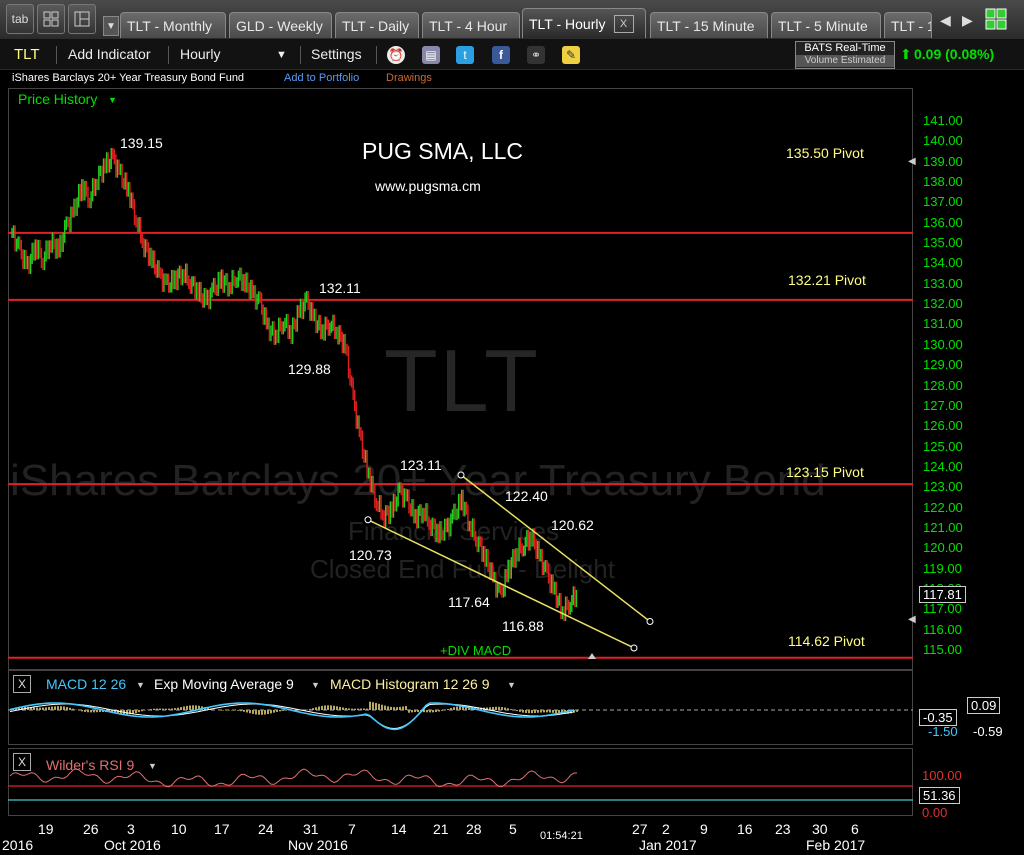 The width and height of the screenshot is (1024, 855). I want to click on tab-tlt-15-minute: TLT - 15 Minute, so click(709, 25).